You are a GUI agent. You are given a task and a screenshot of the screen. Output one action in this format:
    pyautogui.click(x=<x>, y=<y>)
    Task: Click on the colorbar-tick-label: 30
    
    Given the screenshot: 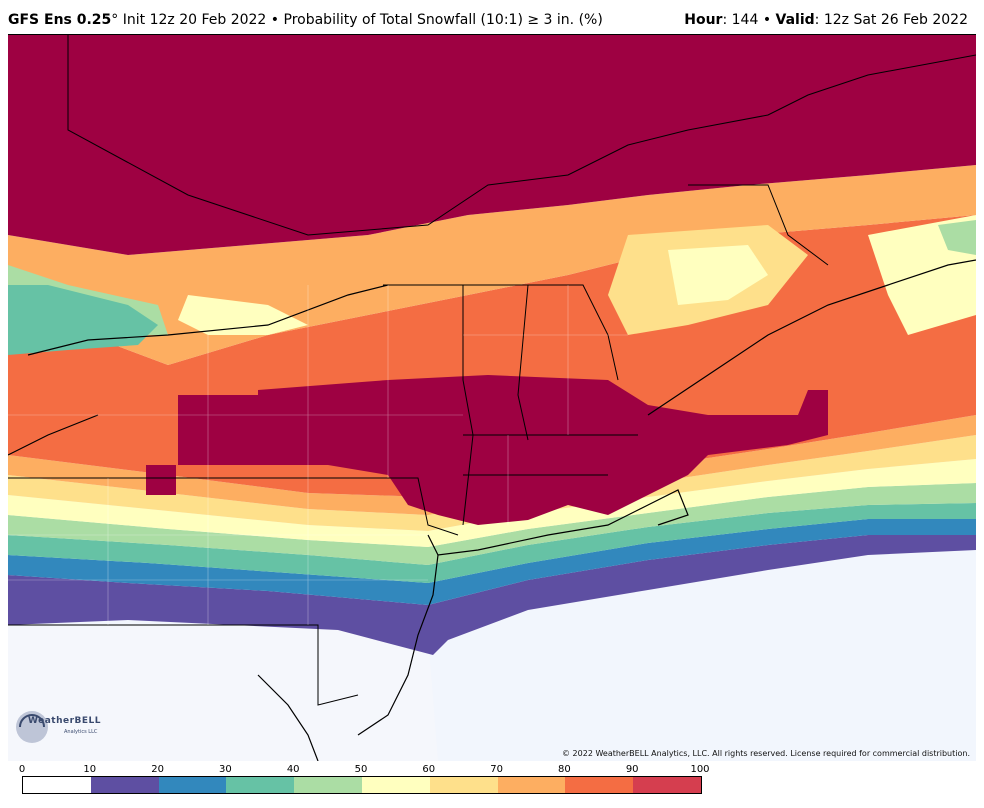 What is the action you would take?
    pyautogui.click(x=225, y=769)
    